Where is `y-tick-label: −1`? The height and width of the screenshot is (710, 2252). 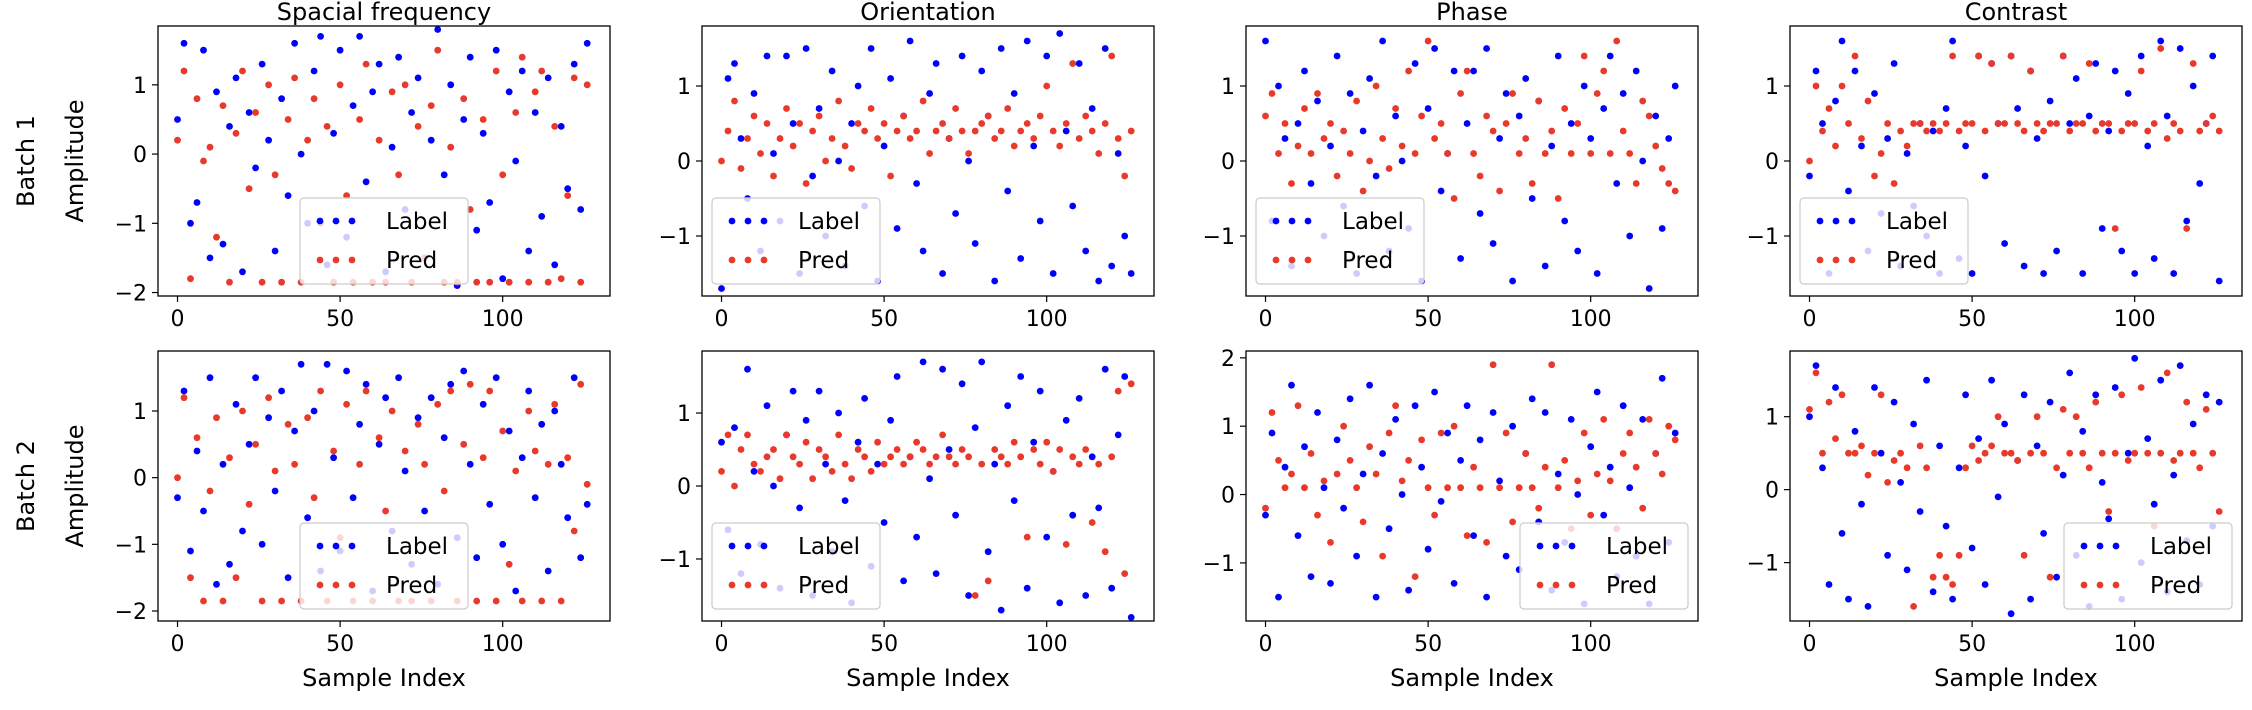 y-tick-label: −1 is located at coordinates (1763, 237).